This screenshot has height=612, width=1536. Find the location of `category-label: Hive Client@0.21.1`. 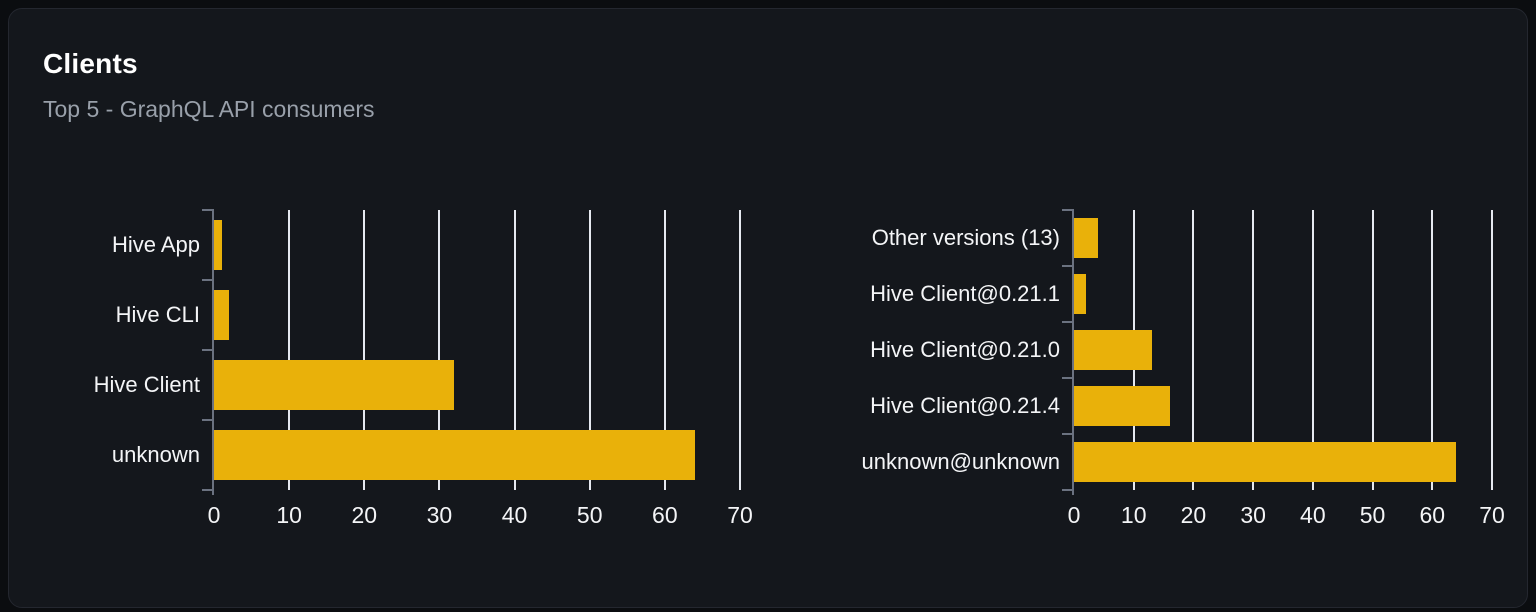

category-label: Hive Client@0.21.1 is located at coordinates (965, 293).